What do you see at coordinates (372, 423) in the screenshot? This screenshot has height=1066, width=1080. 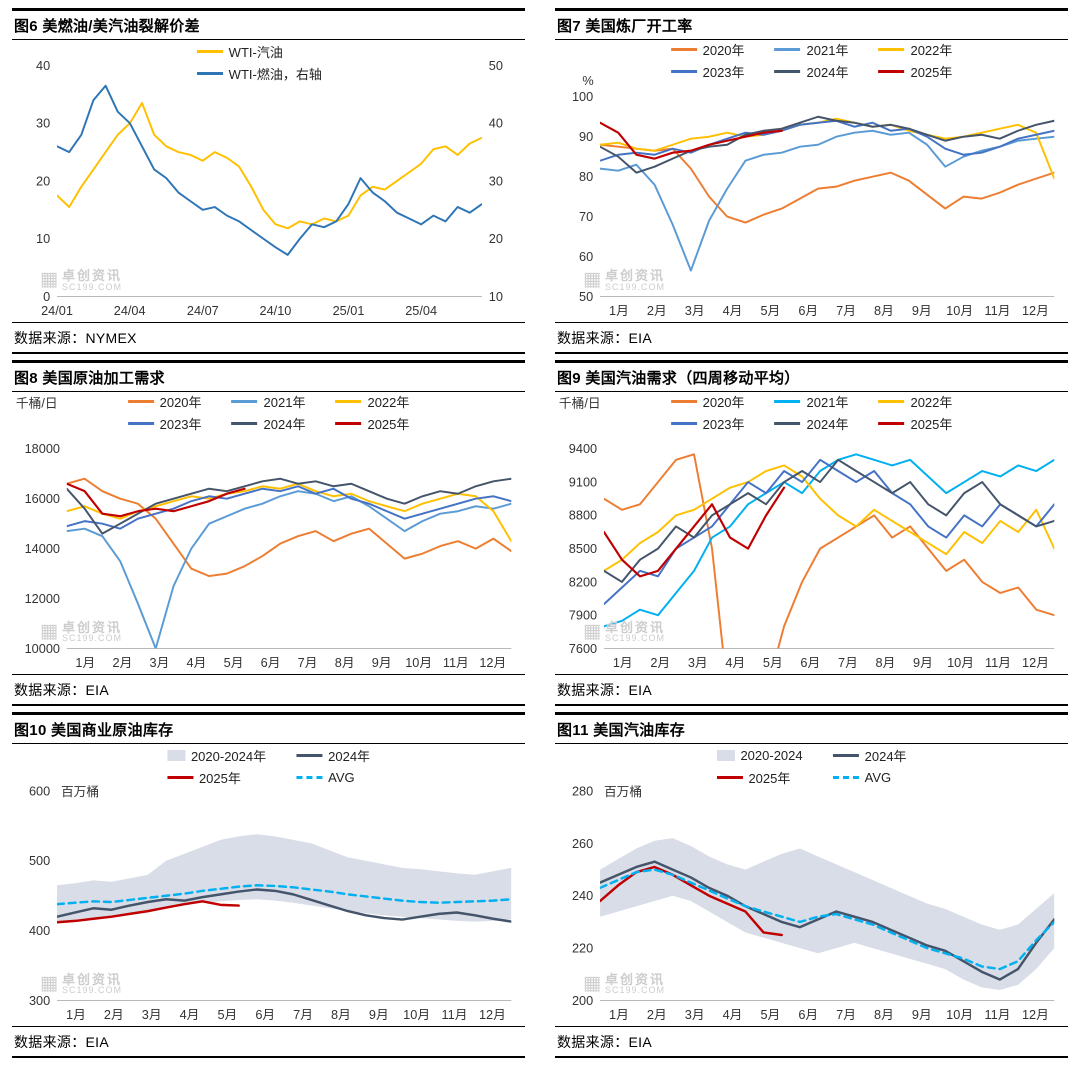 I see `legend-item: 2025年` at bounding box center [372, 423].